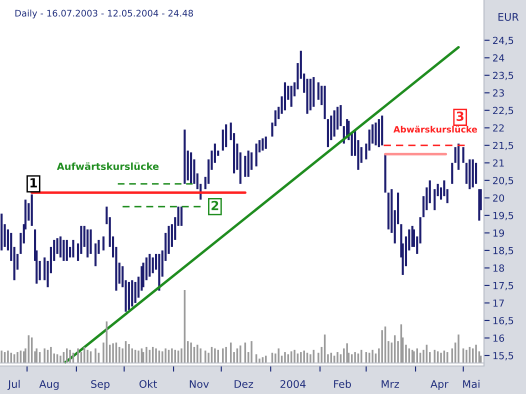 This screenshot has width=526, height=394. I want to click on annotation: Aufwärtskurslücke, so click(107, 166).